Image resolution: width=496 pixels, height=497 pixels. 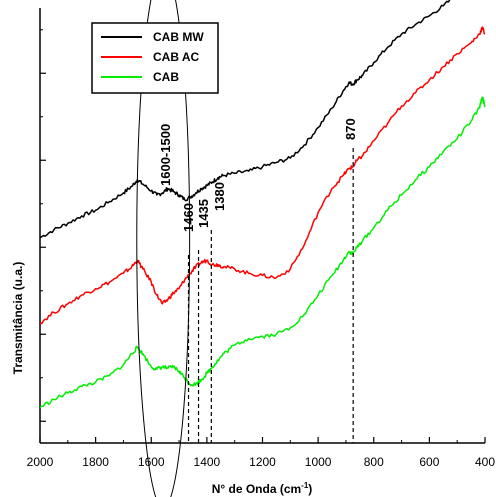 I want to click on x-tick-label: 800, so click(x=374, y=462).